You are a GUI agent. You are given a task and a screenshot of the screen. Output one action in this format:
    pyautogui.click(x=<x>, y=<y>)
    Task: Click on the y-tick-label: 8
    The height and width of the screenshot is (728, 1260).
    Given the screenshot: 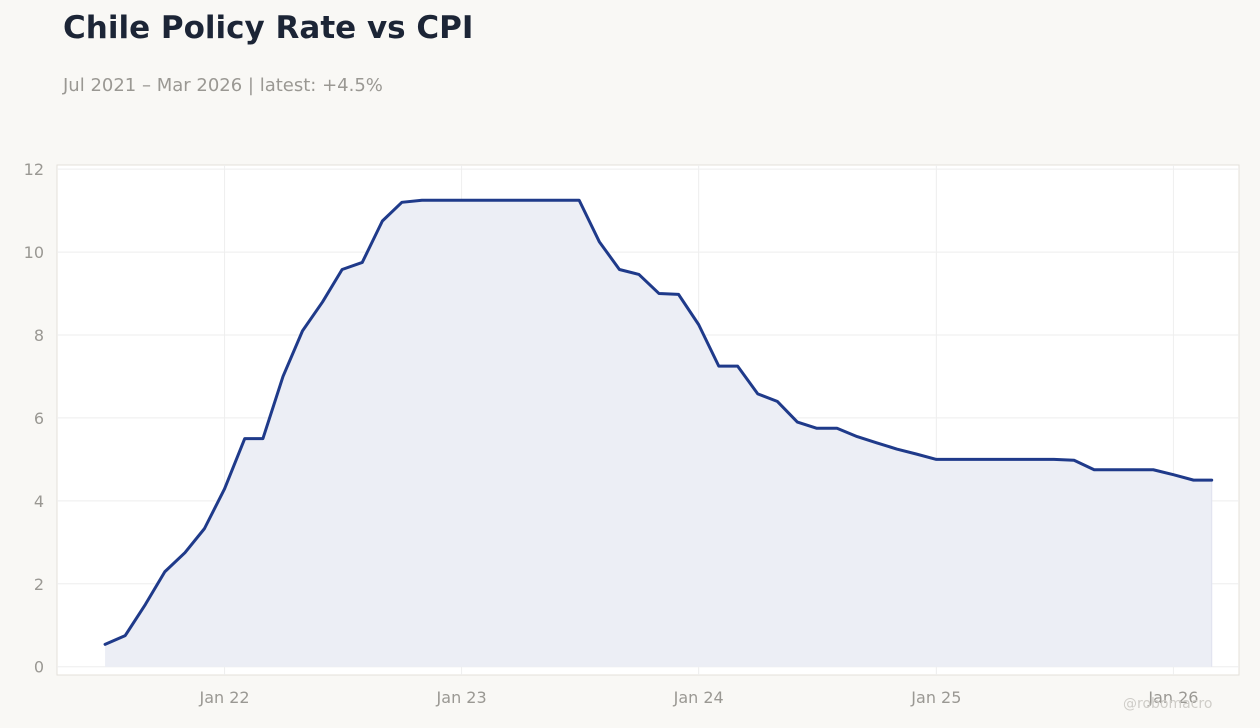 What is the action you would take?
    pyautogui.click(x=39, y=335)
    